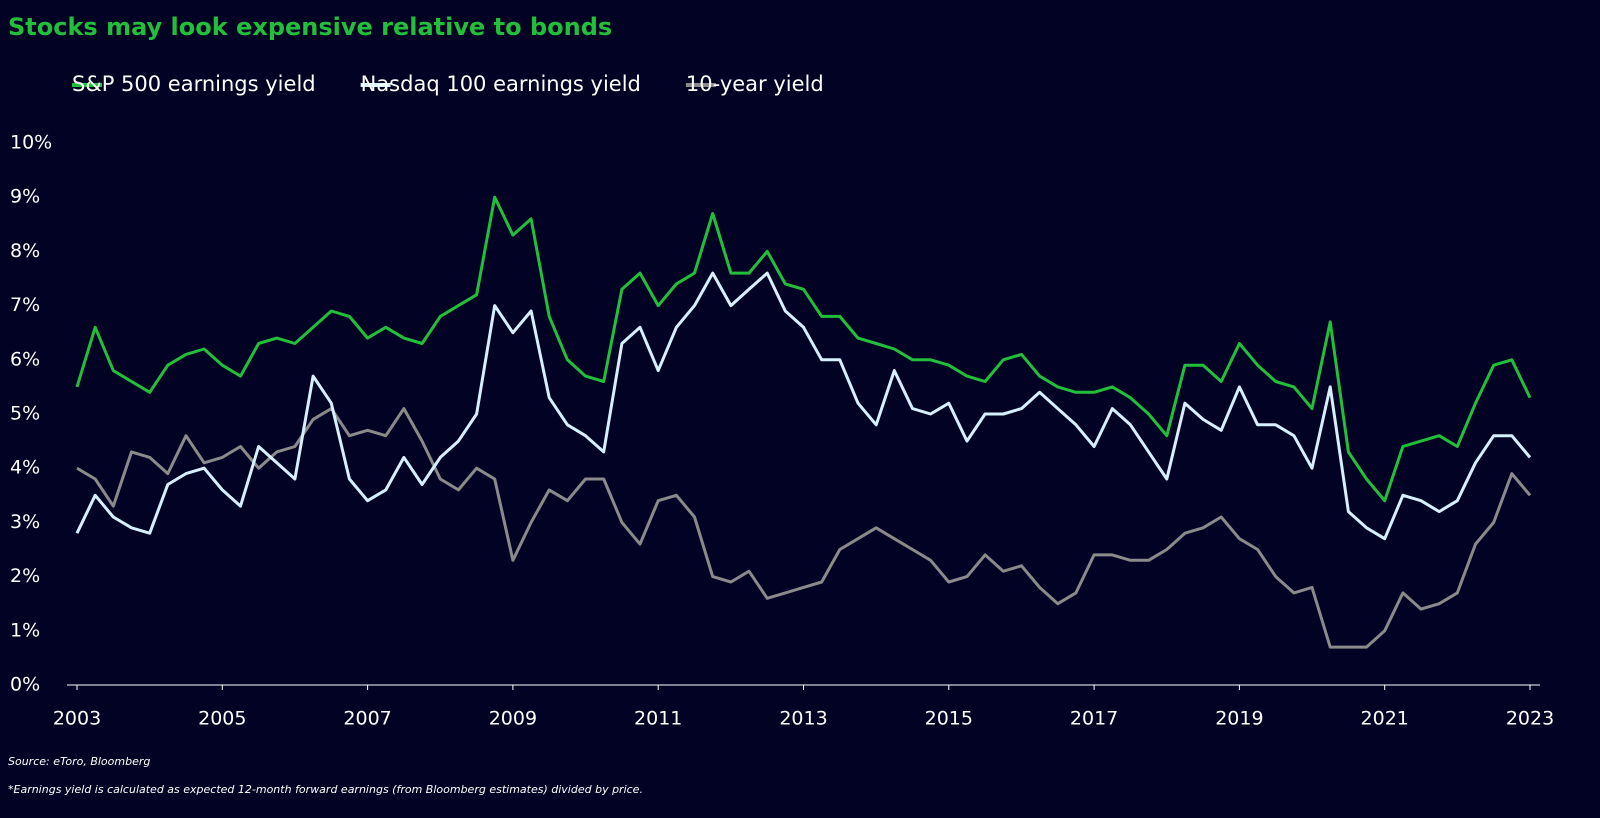 This screenshot has width=1600, height=818. I want to click on x-tick-label: 2023, so click(1530, 719).